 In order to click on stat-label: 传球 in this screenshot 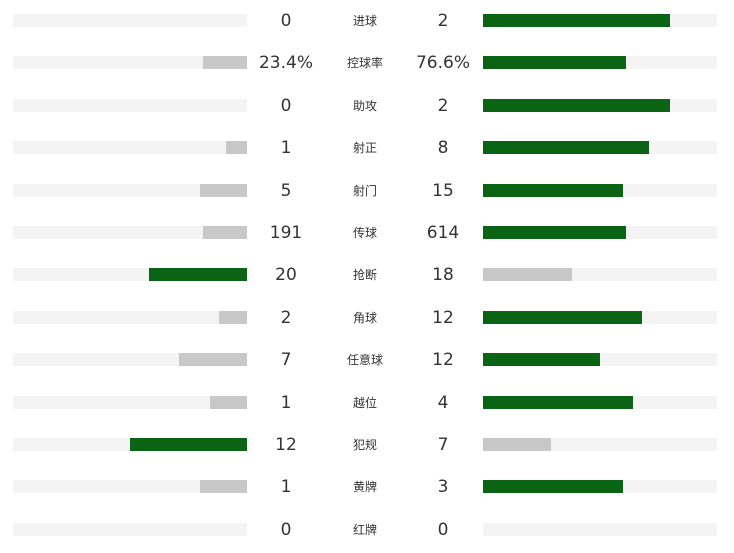, I will do `click(364, 233)`.